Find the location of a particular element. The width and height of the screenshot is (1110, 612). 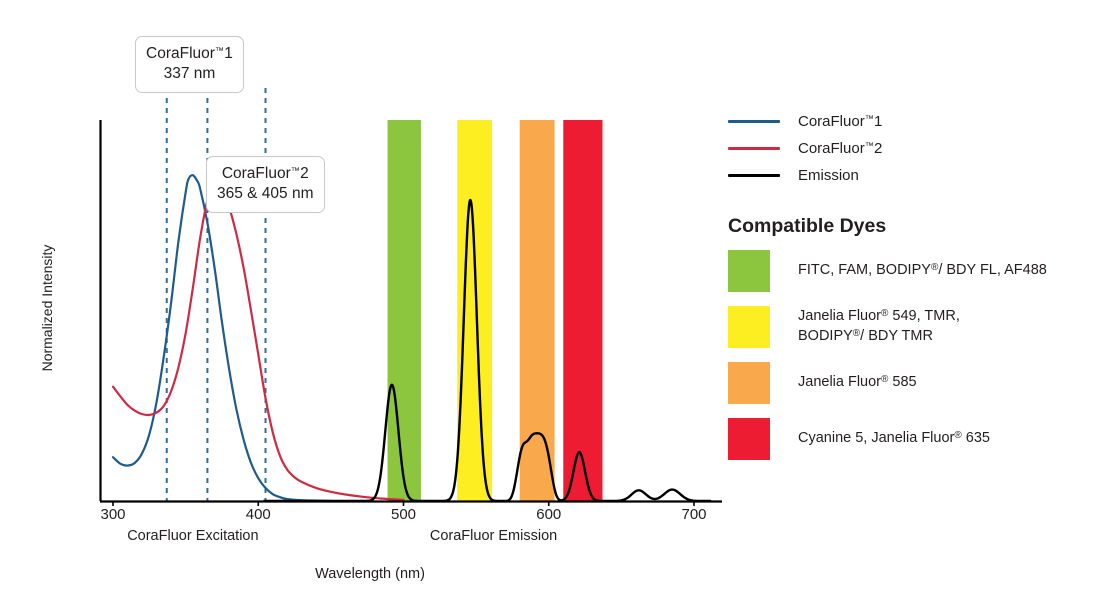

legend-series-name: Emission is located at coordinates (828, 175).